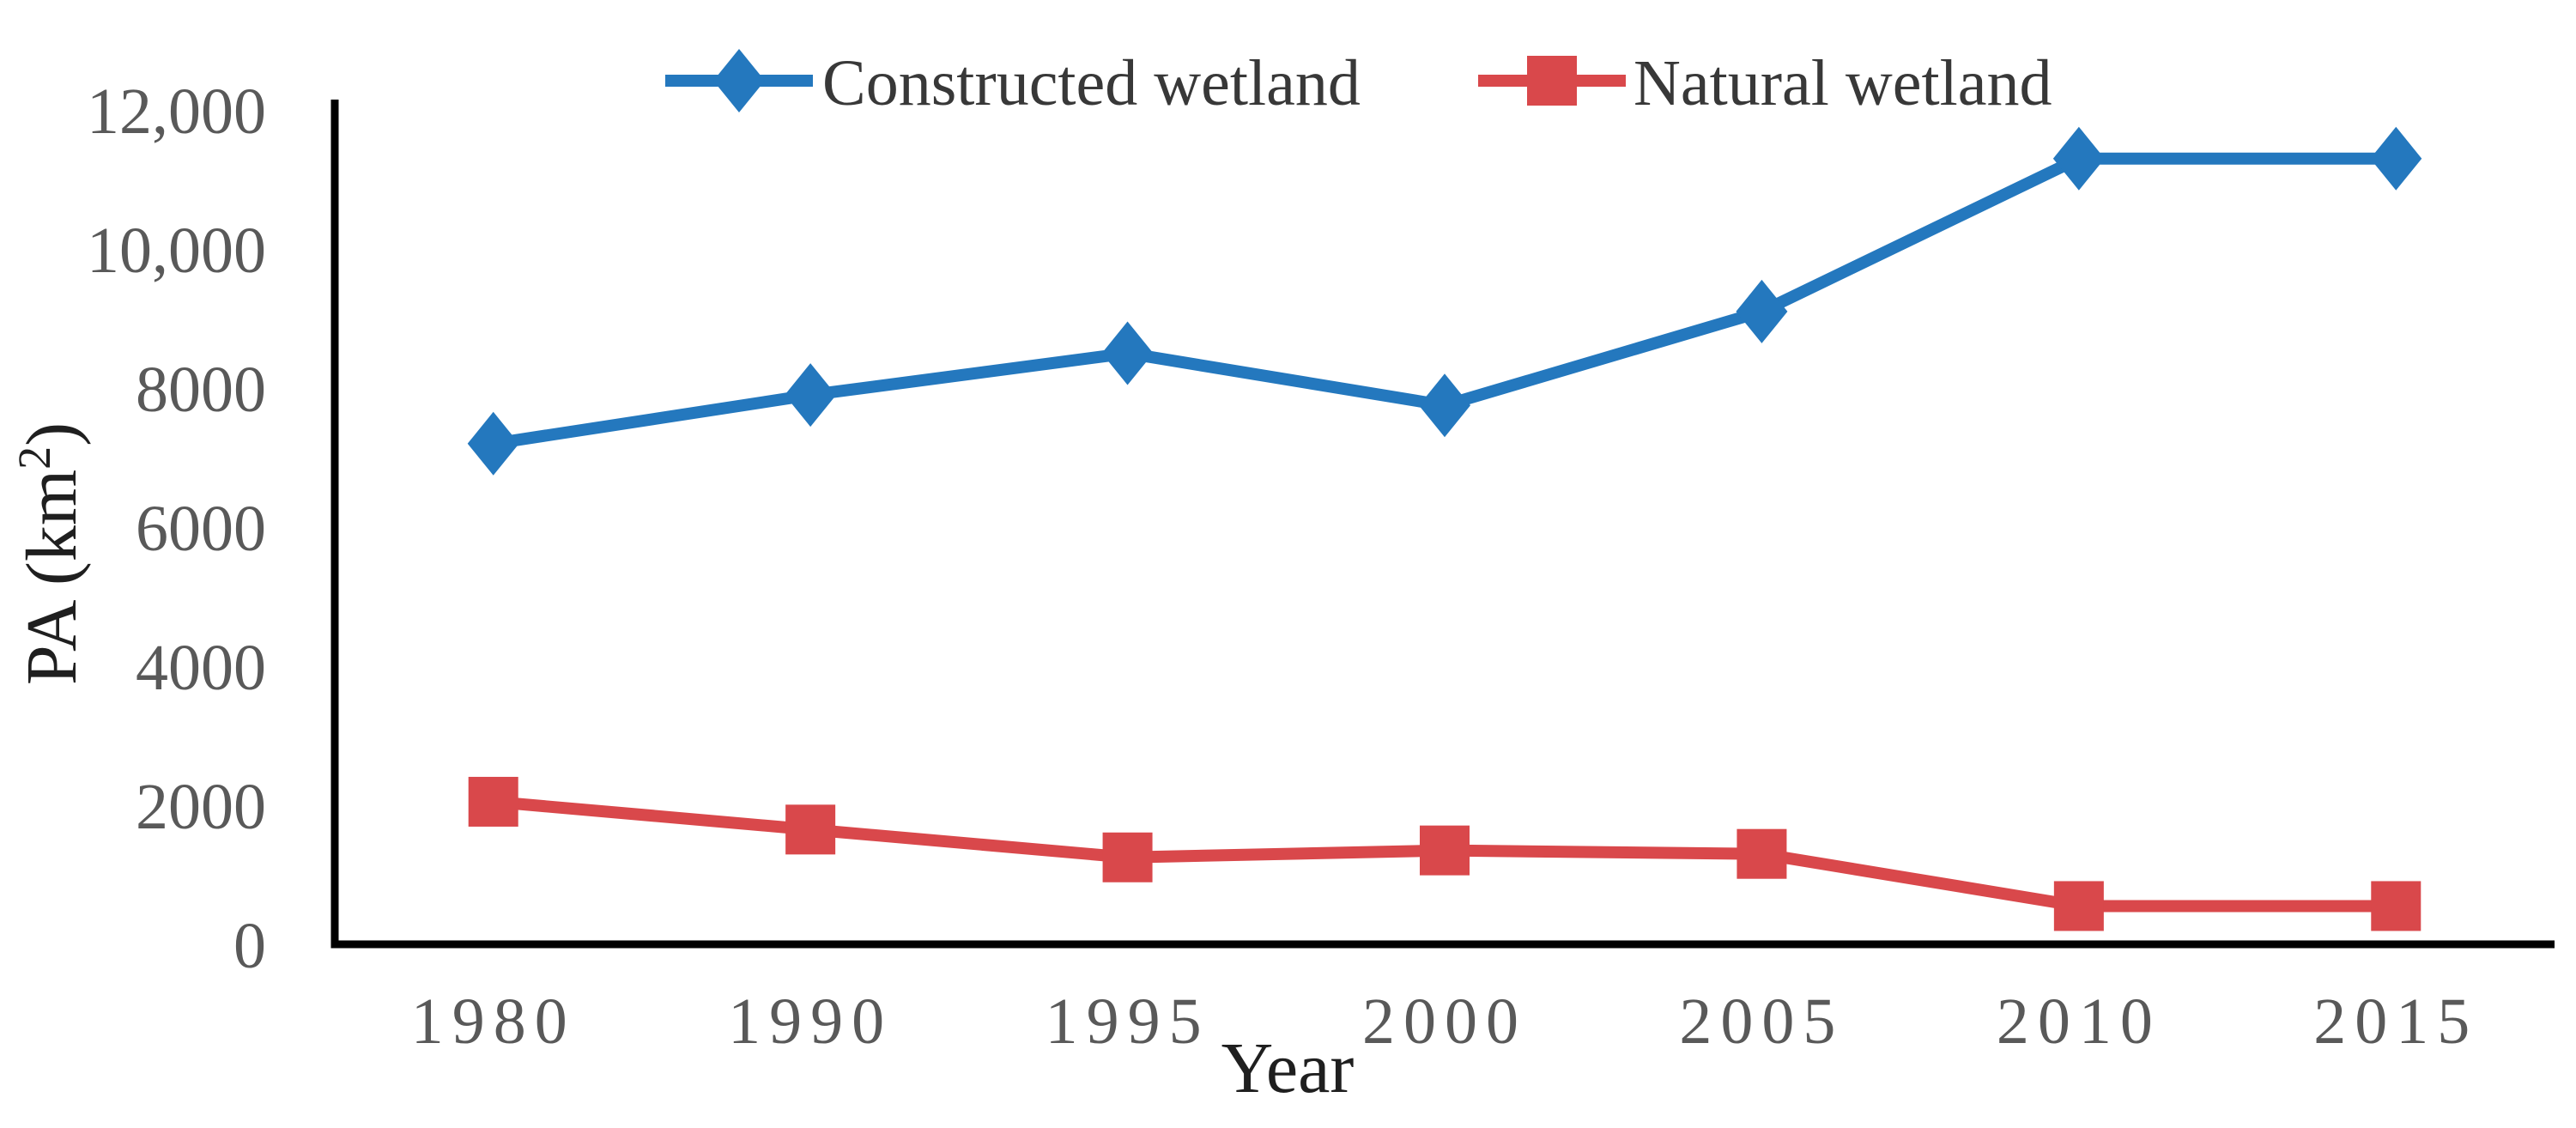 The width and height of the screenshot is (2576, 1128). I want to click on legend-label: Constructed wetland, so click(1091, 83).